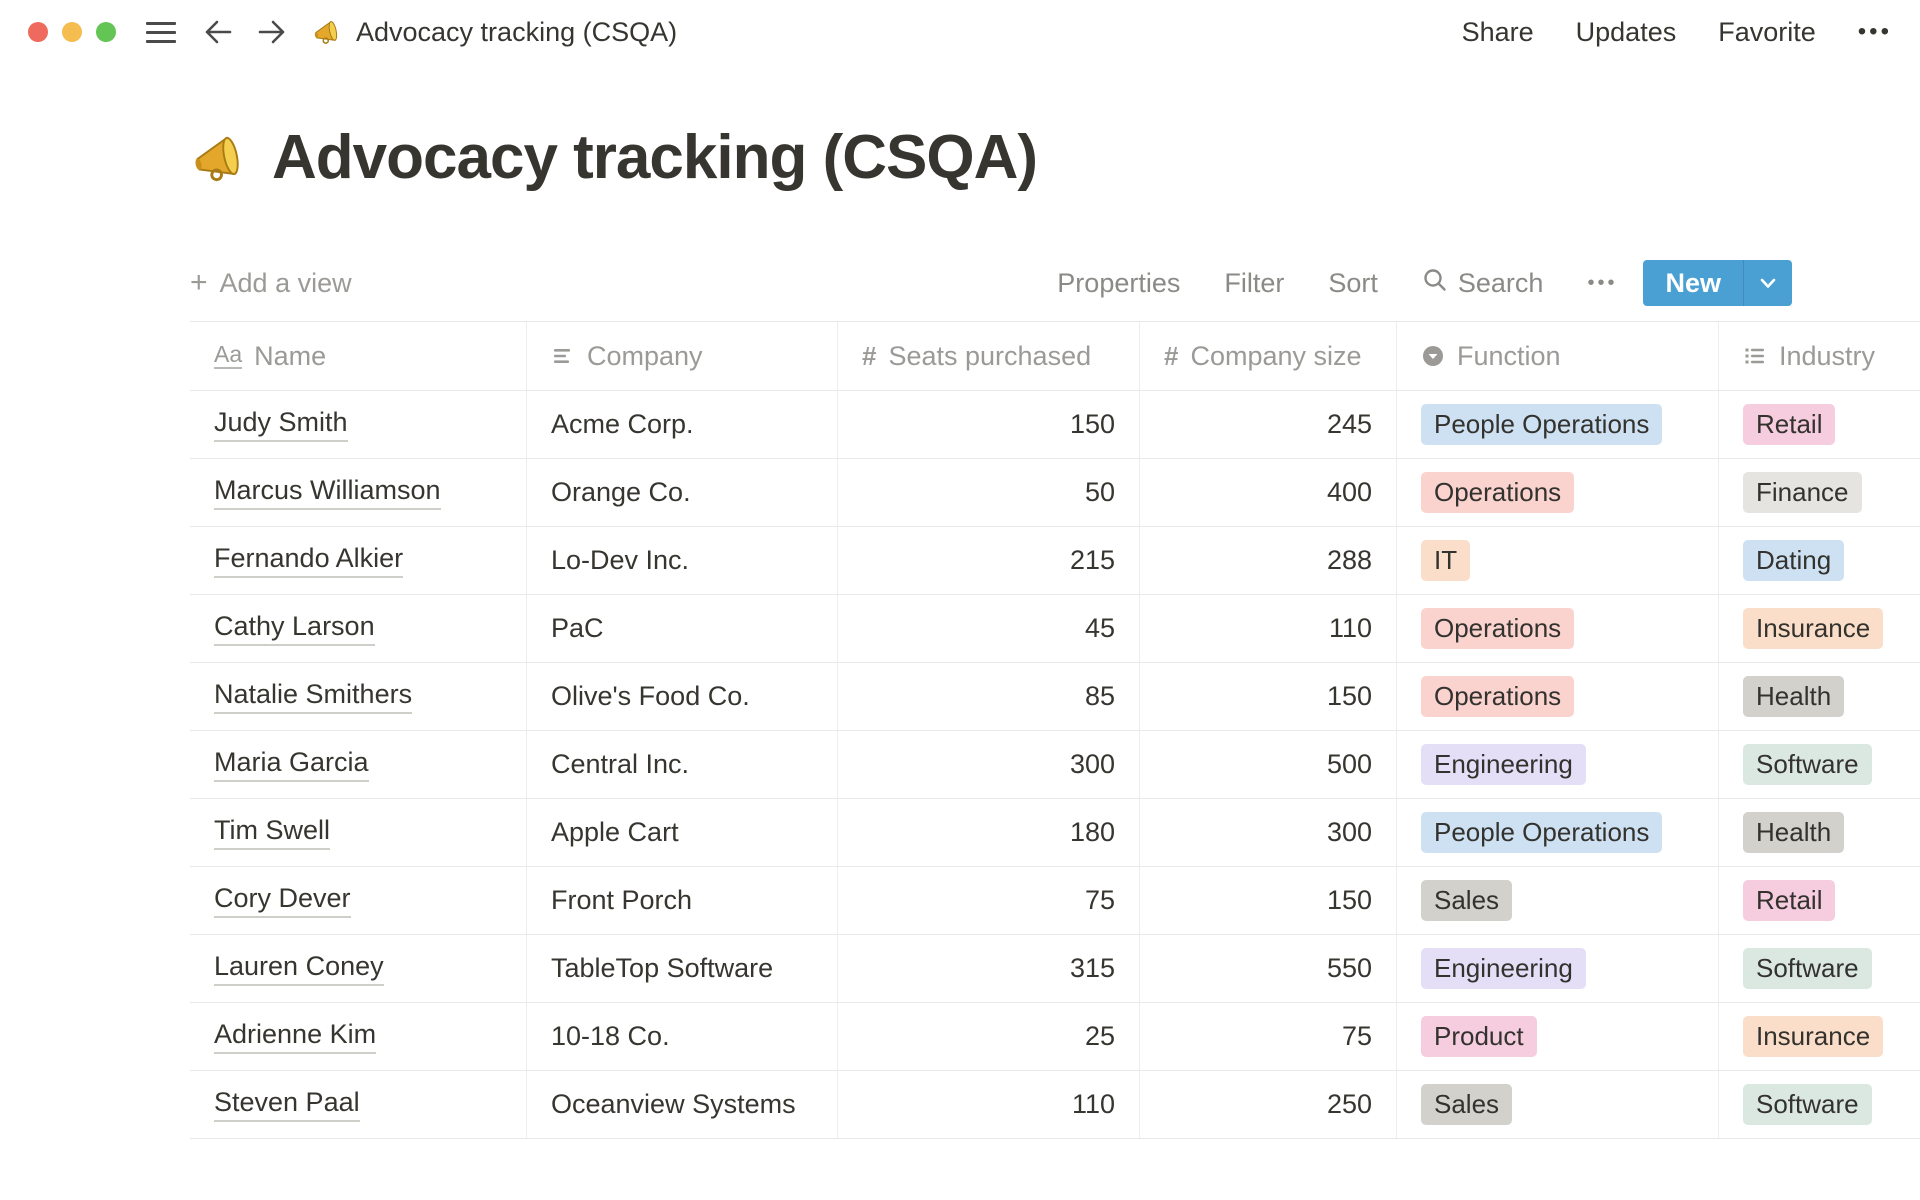 The width and height of the screenshot is (1920, 1200). I want to click on cell-name: Adrienne Kim, so click(358, 1036).